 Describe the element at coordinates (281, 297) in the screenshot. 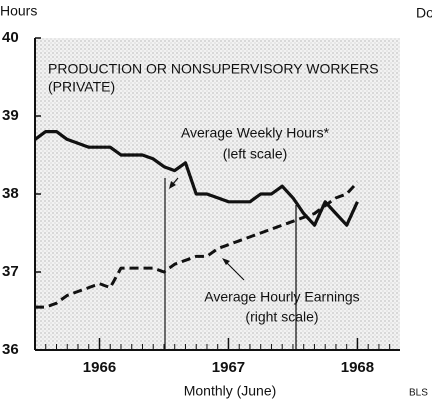

I see `series-label: Average Hourly Earnings` at that location.